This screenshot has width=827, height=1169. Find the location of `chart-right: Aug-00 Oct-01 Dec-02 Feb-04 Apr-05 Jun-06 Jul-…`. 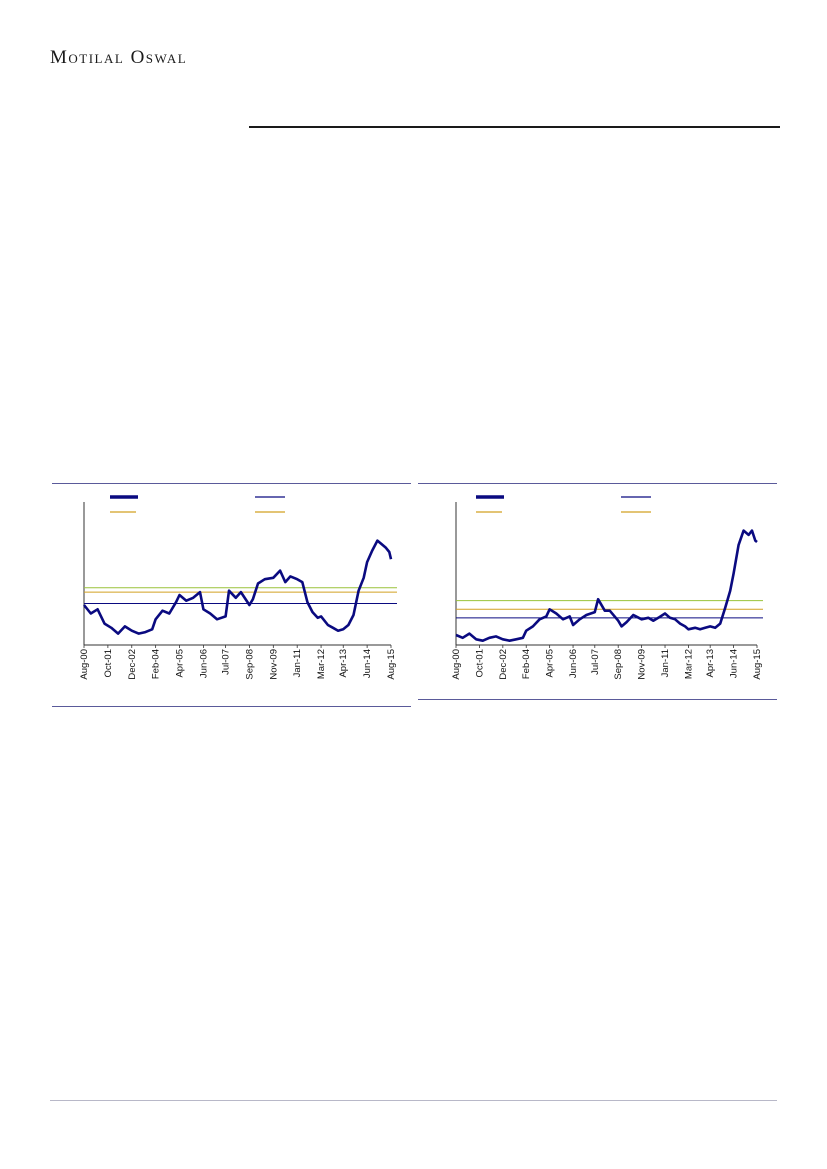

chart-right: Aug-00 Oct-01 Dec-02 Feb-04 Apr-05 Jun-06 Jul-… is located at coordinates (607, 587).